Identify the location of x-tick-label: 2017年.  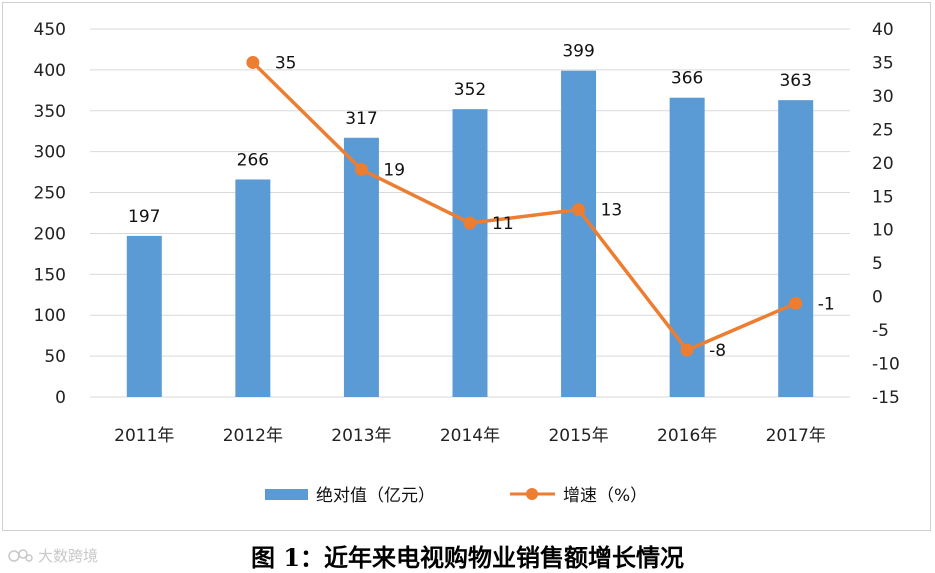
(796, 436).